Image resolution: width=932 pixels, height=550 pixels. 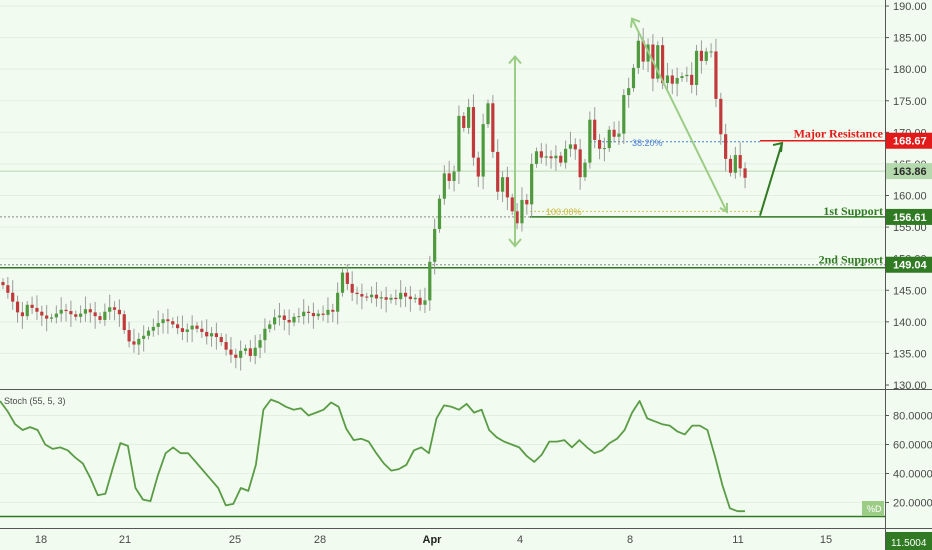 What do you see at coordinates (125, 540) in the screenshot?
I see `time-tick-label: 21` at bounding box center [125, 540].